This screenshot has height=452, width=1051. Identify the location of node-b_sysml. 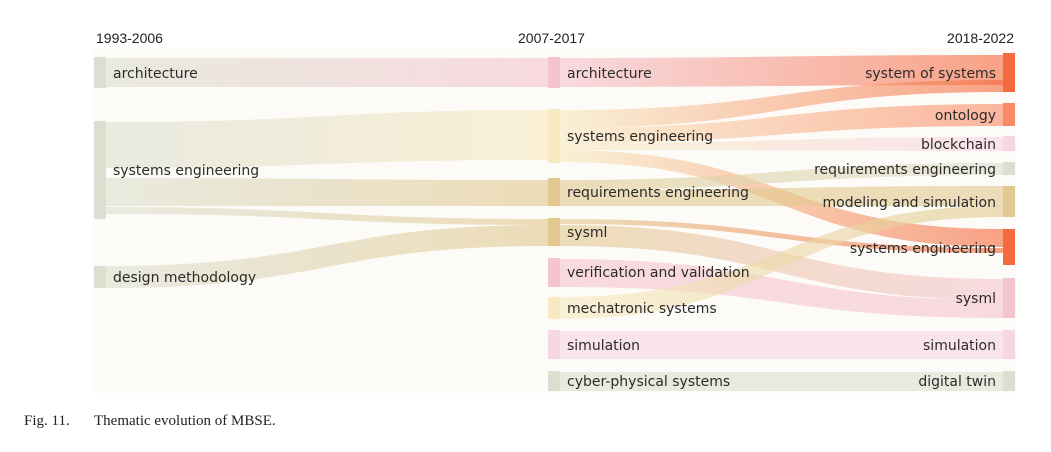
(554, 232).